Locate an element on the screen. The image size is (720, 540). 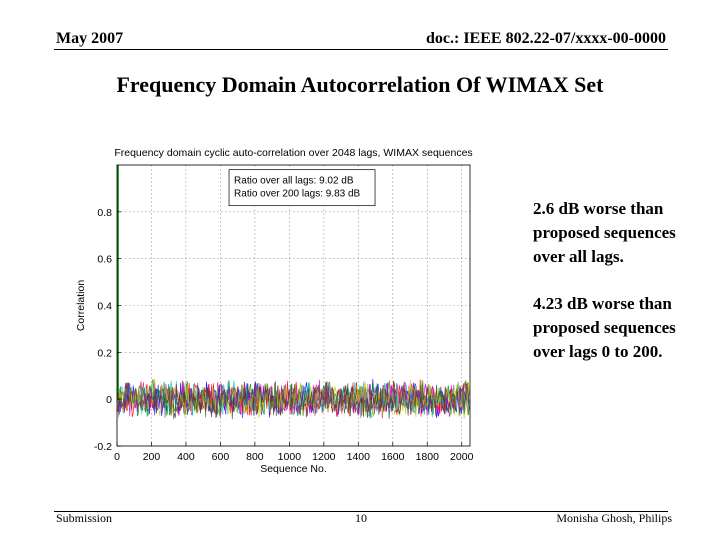
y-axis-label: Correlation is located at coordinates (81, 306).